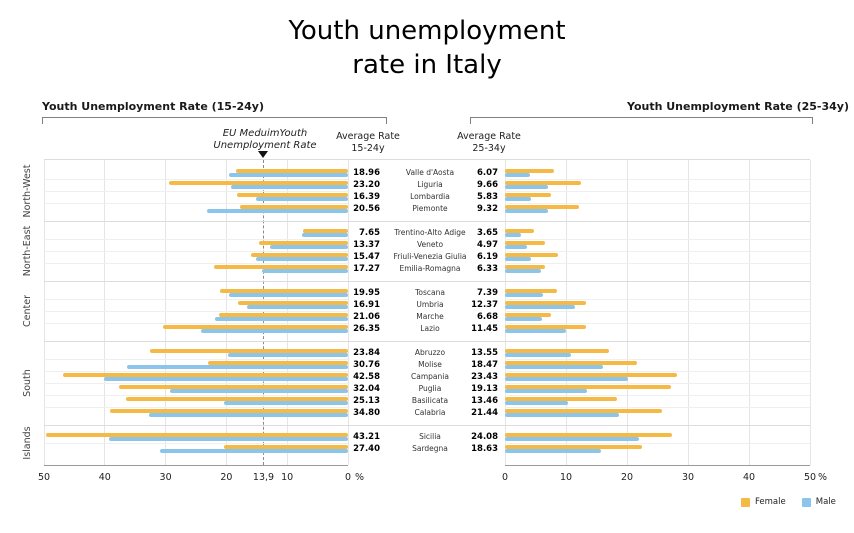  Describe the element at coordinates (427, 281) in the screenshot. I see `group-separator` at that location.